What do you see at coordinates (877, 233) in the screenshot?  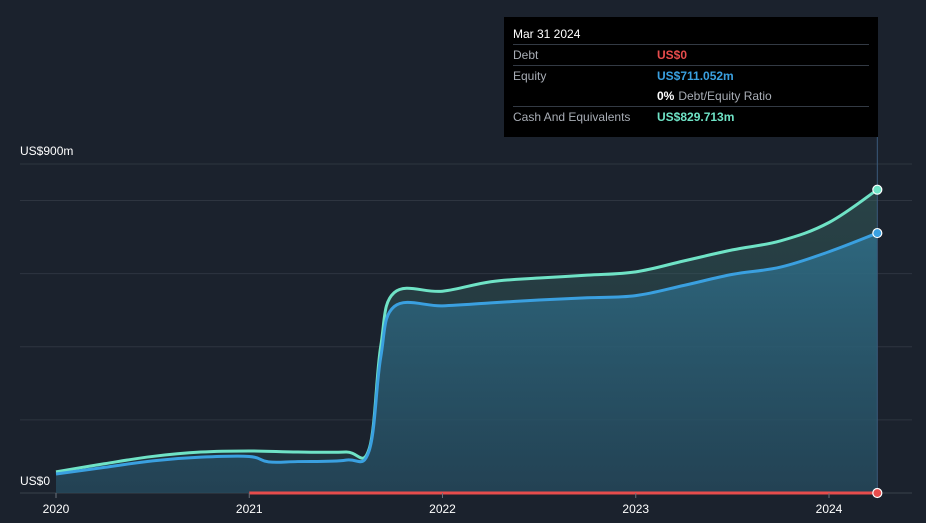 I see `equity-end-point` at bounding box center [877, 233].